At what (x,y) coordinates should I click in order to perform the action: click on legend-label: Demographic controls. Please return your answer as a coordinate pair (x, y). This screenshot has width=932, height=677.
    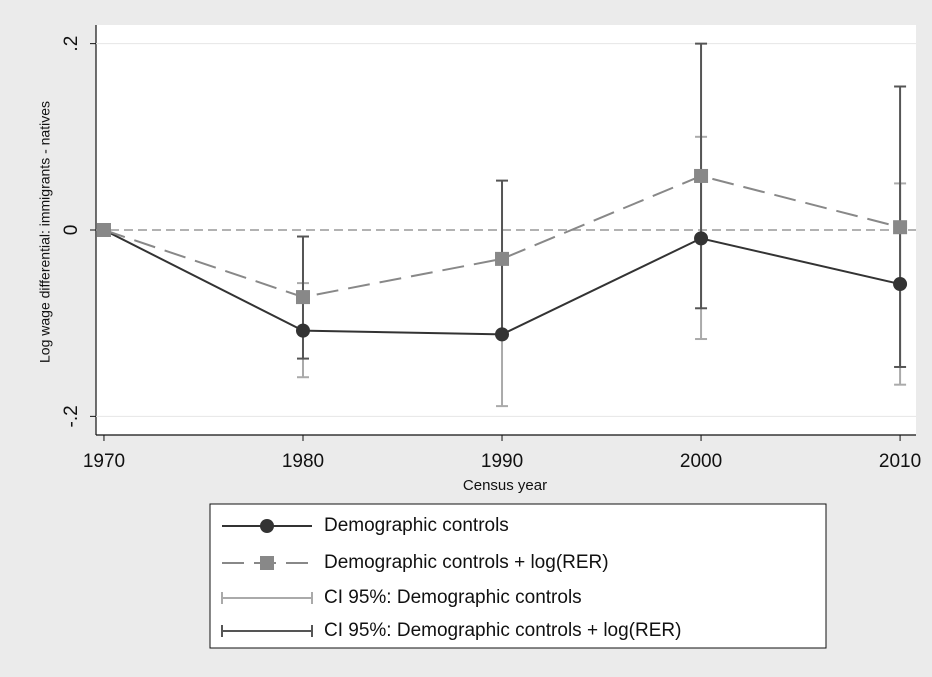
    Looking at the image, I should click on (416, 525).